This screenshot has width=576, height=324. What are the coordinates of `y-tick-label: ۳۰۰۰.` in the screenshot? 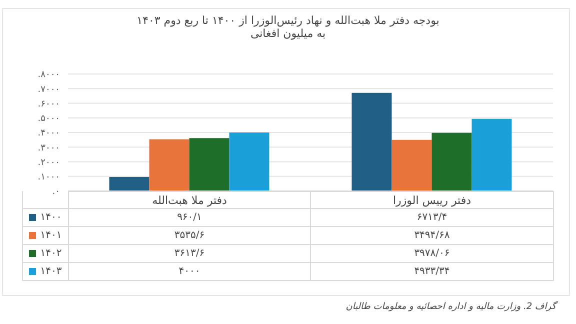 It's located at (49, 148).